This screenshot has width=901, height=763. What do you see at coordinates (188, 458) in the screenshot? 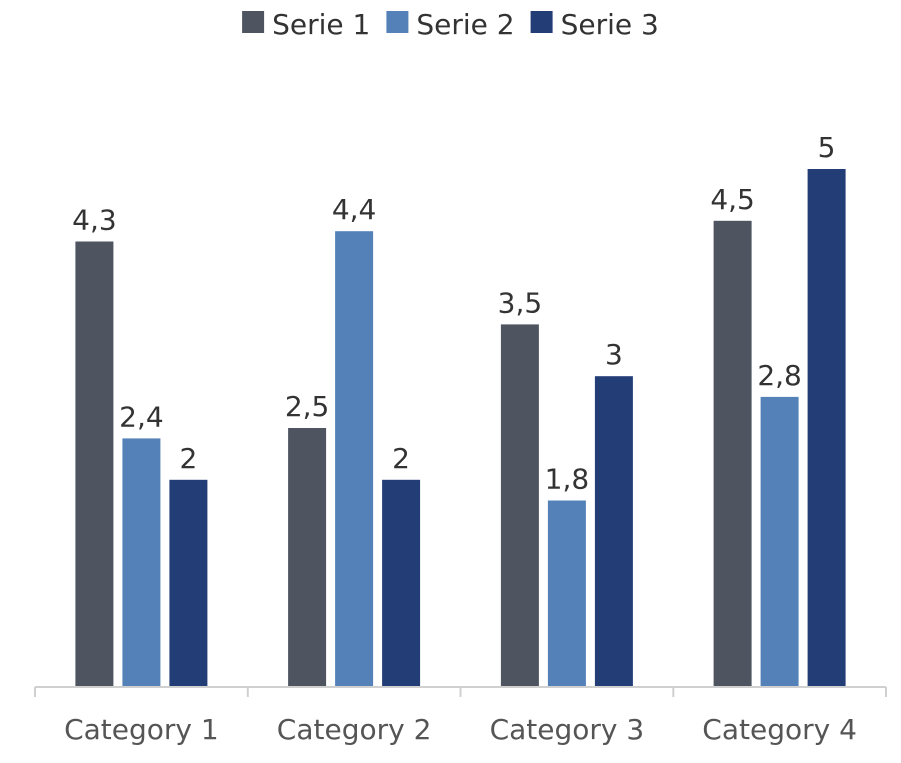
I see `data-label-1-serie-3: 2` at bounding box center [188, 458].